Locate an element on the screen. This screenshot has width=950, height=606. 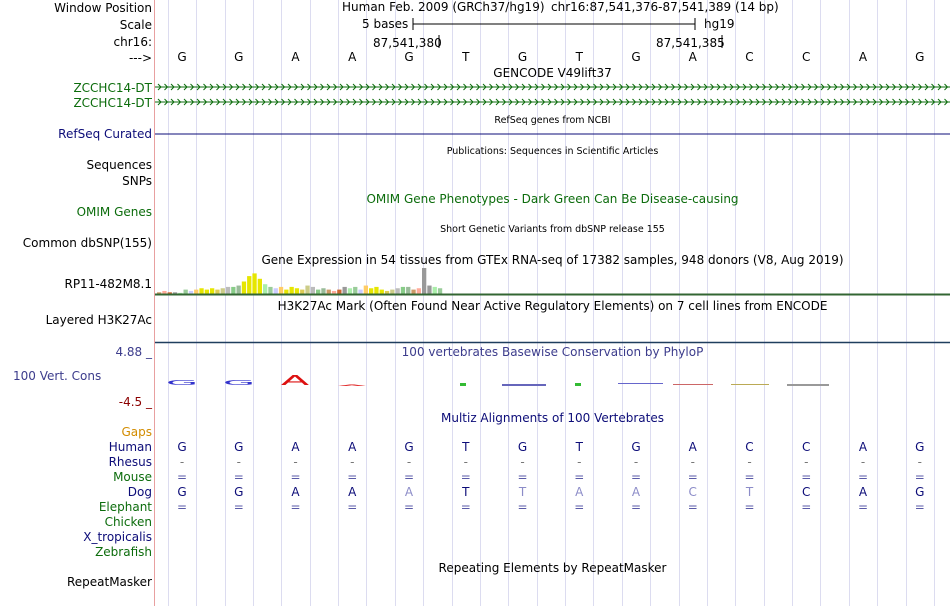
h3k27ac-lines is located at coordinates (552, 317).